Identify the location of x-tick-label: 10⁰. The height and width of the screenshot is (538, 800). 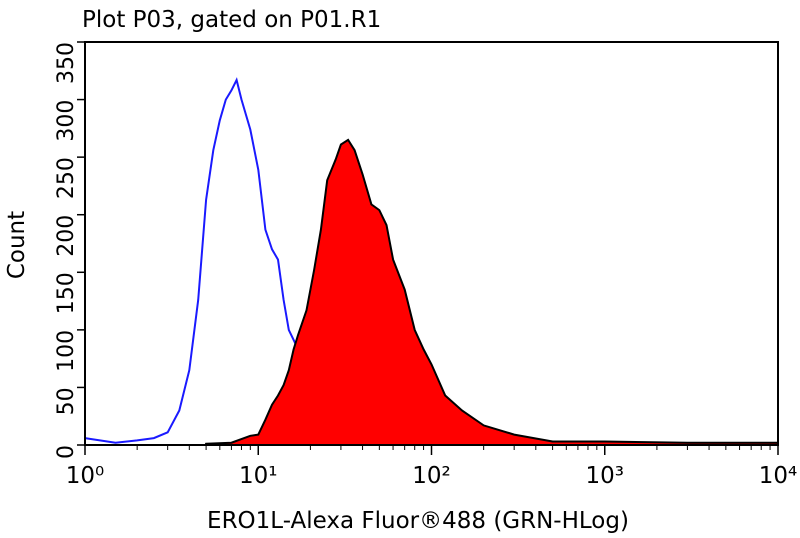
(85, 476).